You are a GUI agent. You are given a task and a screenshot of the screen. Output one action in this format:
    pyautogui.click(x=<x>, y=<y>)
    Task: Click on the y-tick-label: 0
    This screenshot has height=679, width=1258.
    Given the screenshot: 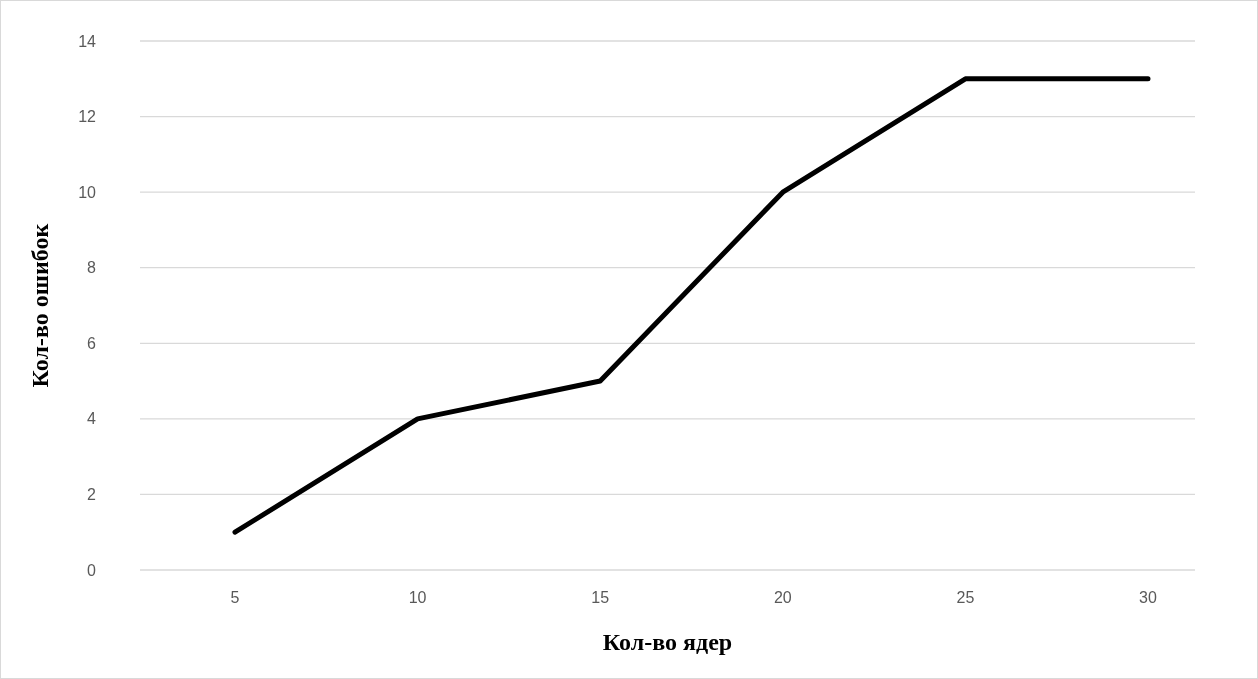 What is the action you would take?
    pyautogui.click(x=92, y=570)
    